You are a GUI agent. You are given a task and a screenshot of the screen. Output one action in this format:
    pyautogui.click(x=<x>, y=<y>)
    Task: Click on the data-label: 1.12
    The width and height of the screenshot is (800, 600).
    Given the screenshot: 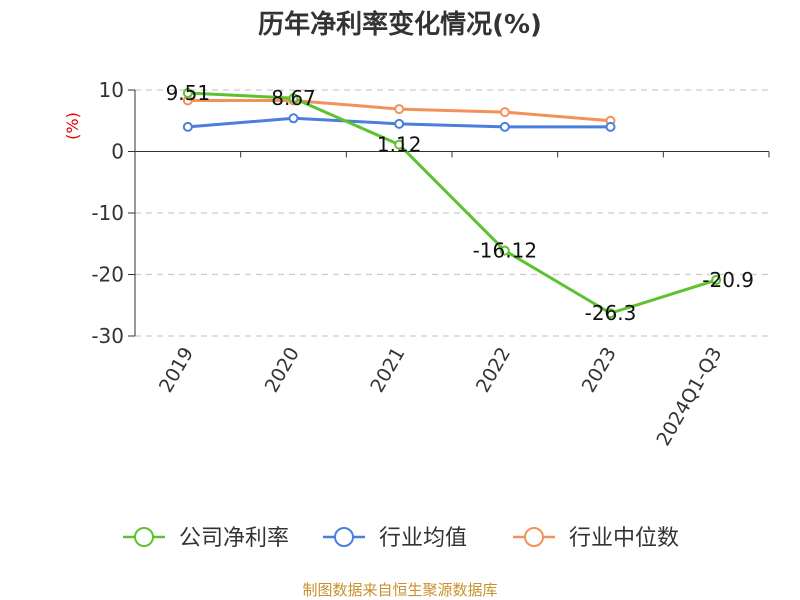 What is the action you would take?
    pyautogui.click(x=399, y=145)
    